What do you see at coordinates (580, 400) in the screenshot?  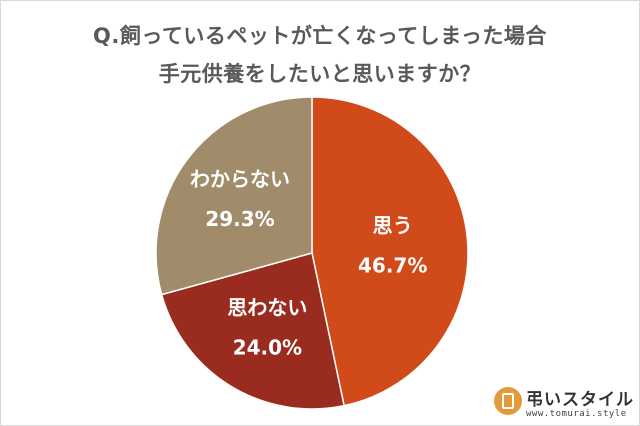 I see `logo-name: 弔いスタイル` at bounding box center [580, 400].